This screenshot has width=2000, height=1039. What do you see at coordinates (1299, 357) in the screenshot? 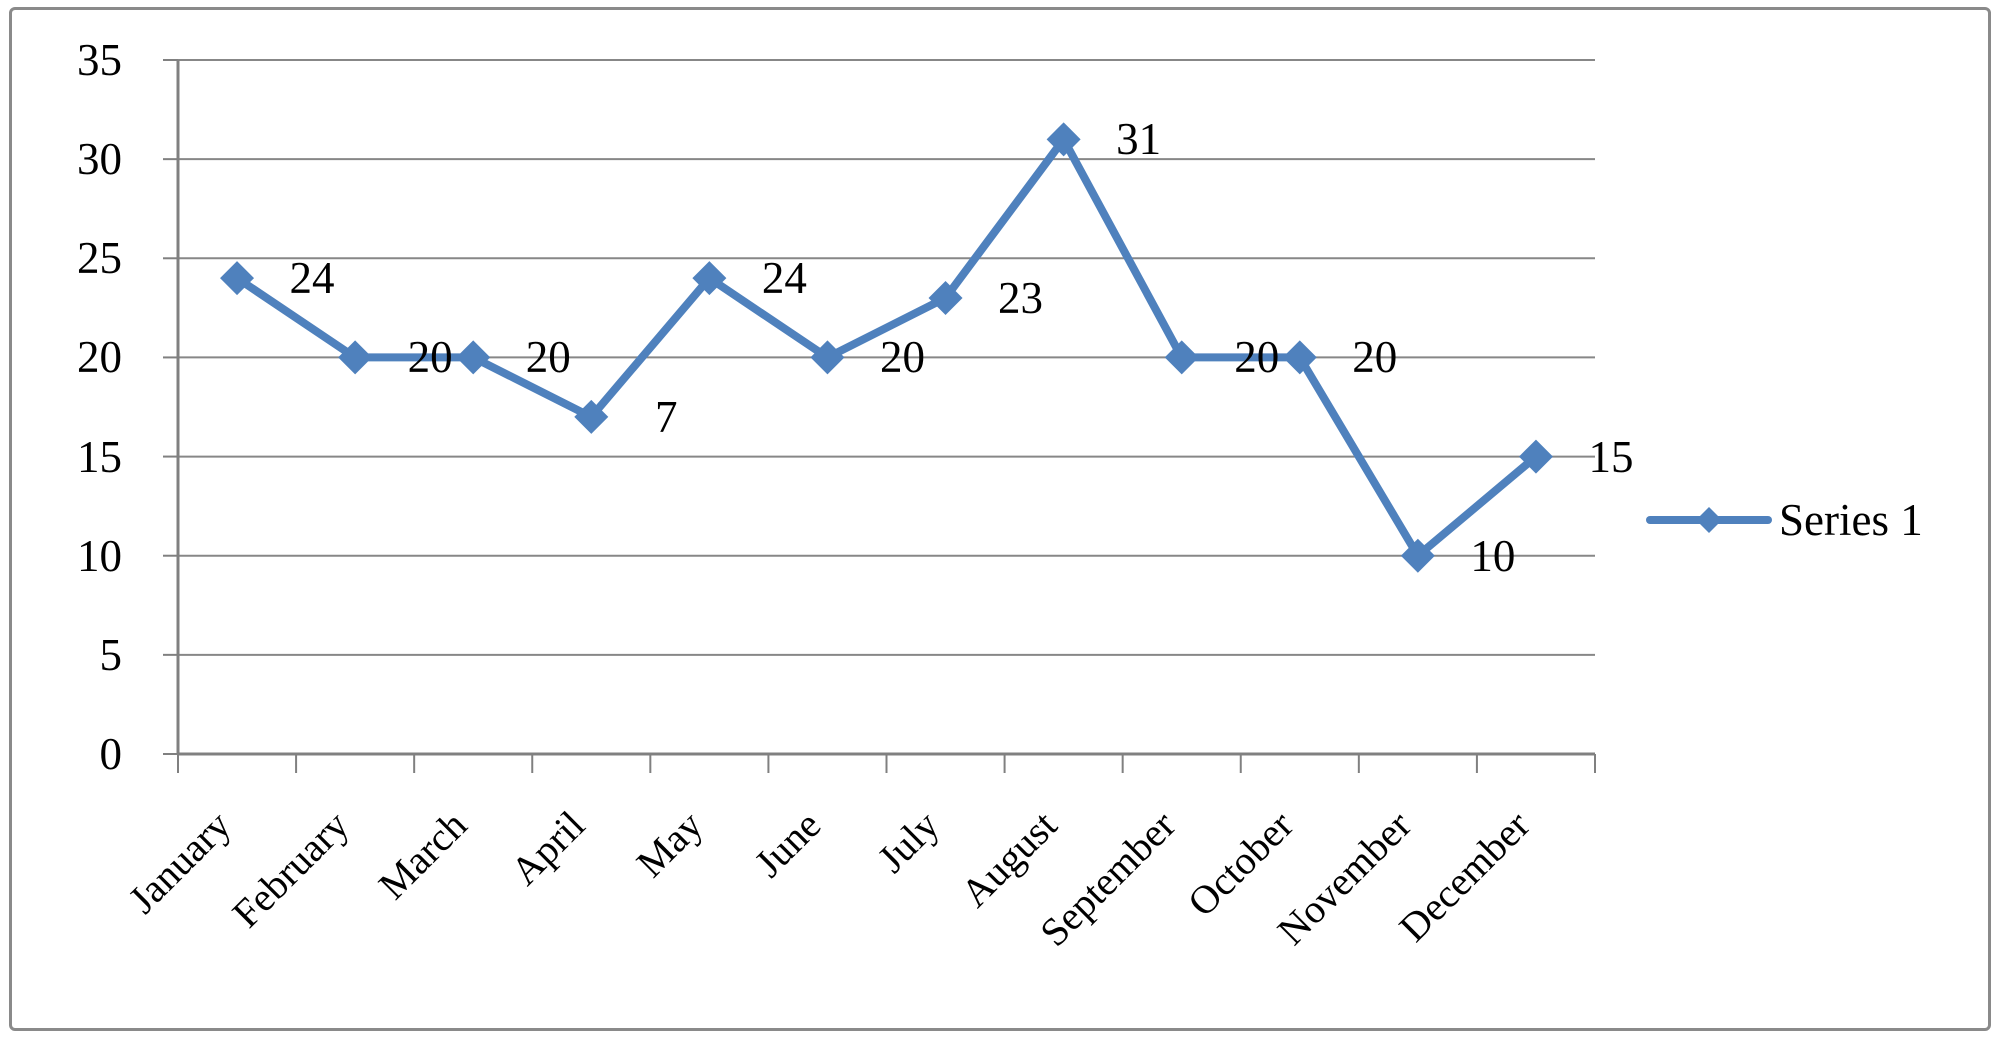
I see `data-point-marker-October` at bounding box center [1299, 357].